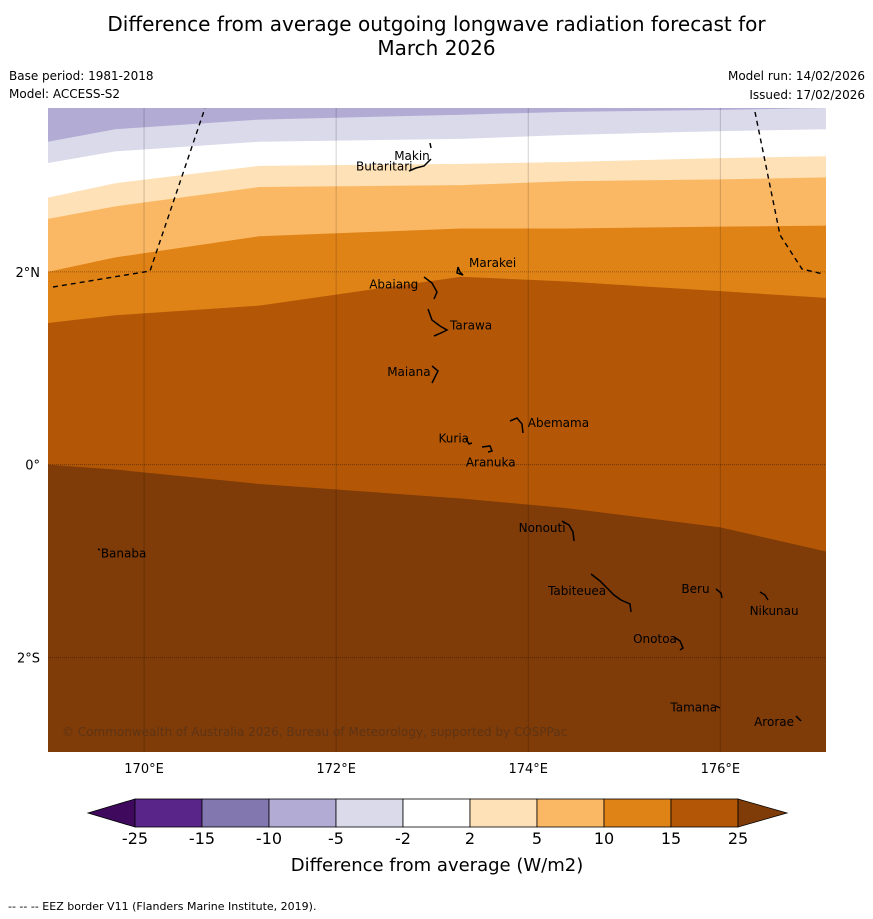 The height and width of the screenshot is (919, 873). What do you see at coordinates (384, 167) in the screenshot?
I see `place-label-butaritari: Butaritari` at bounding box center [384, 167].